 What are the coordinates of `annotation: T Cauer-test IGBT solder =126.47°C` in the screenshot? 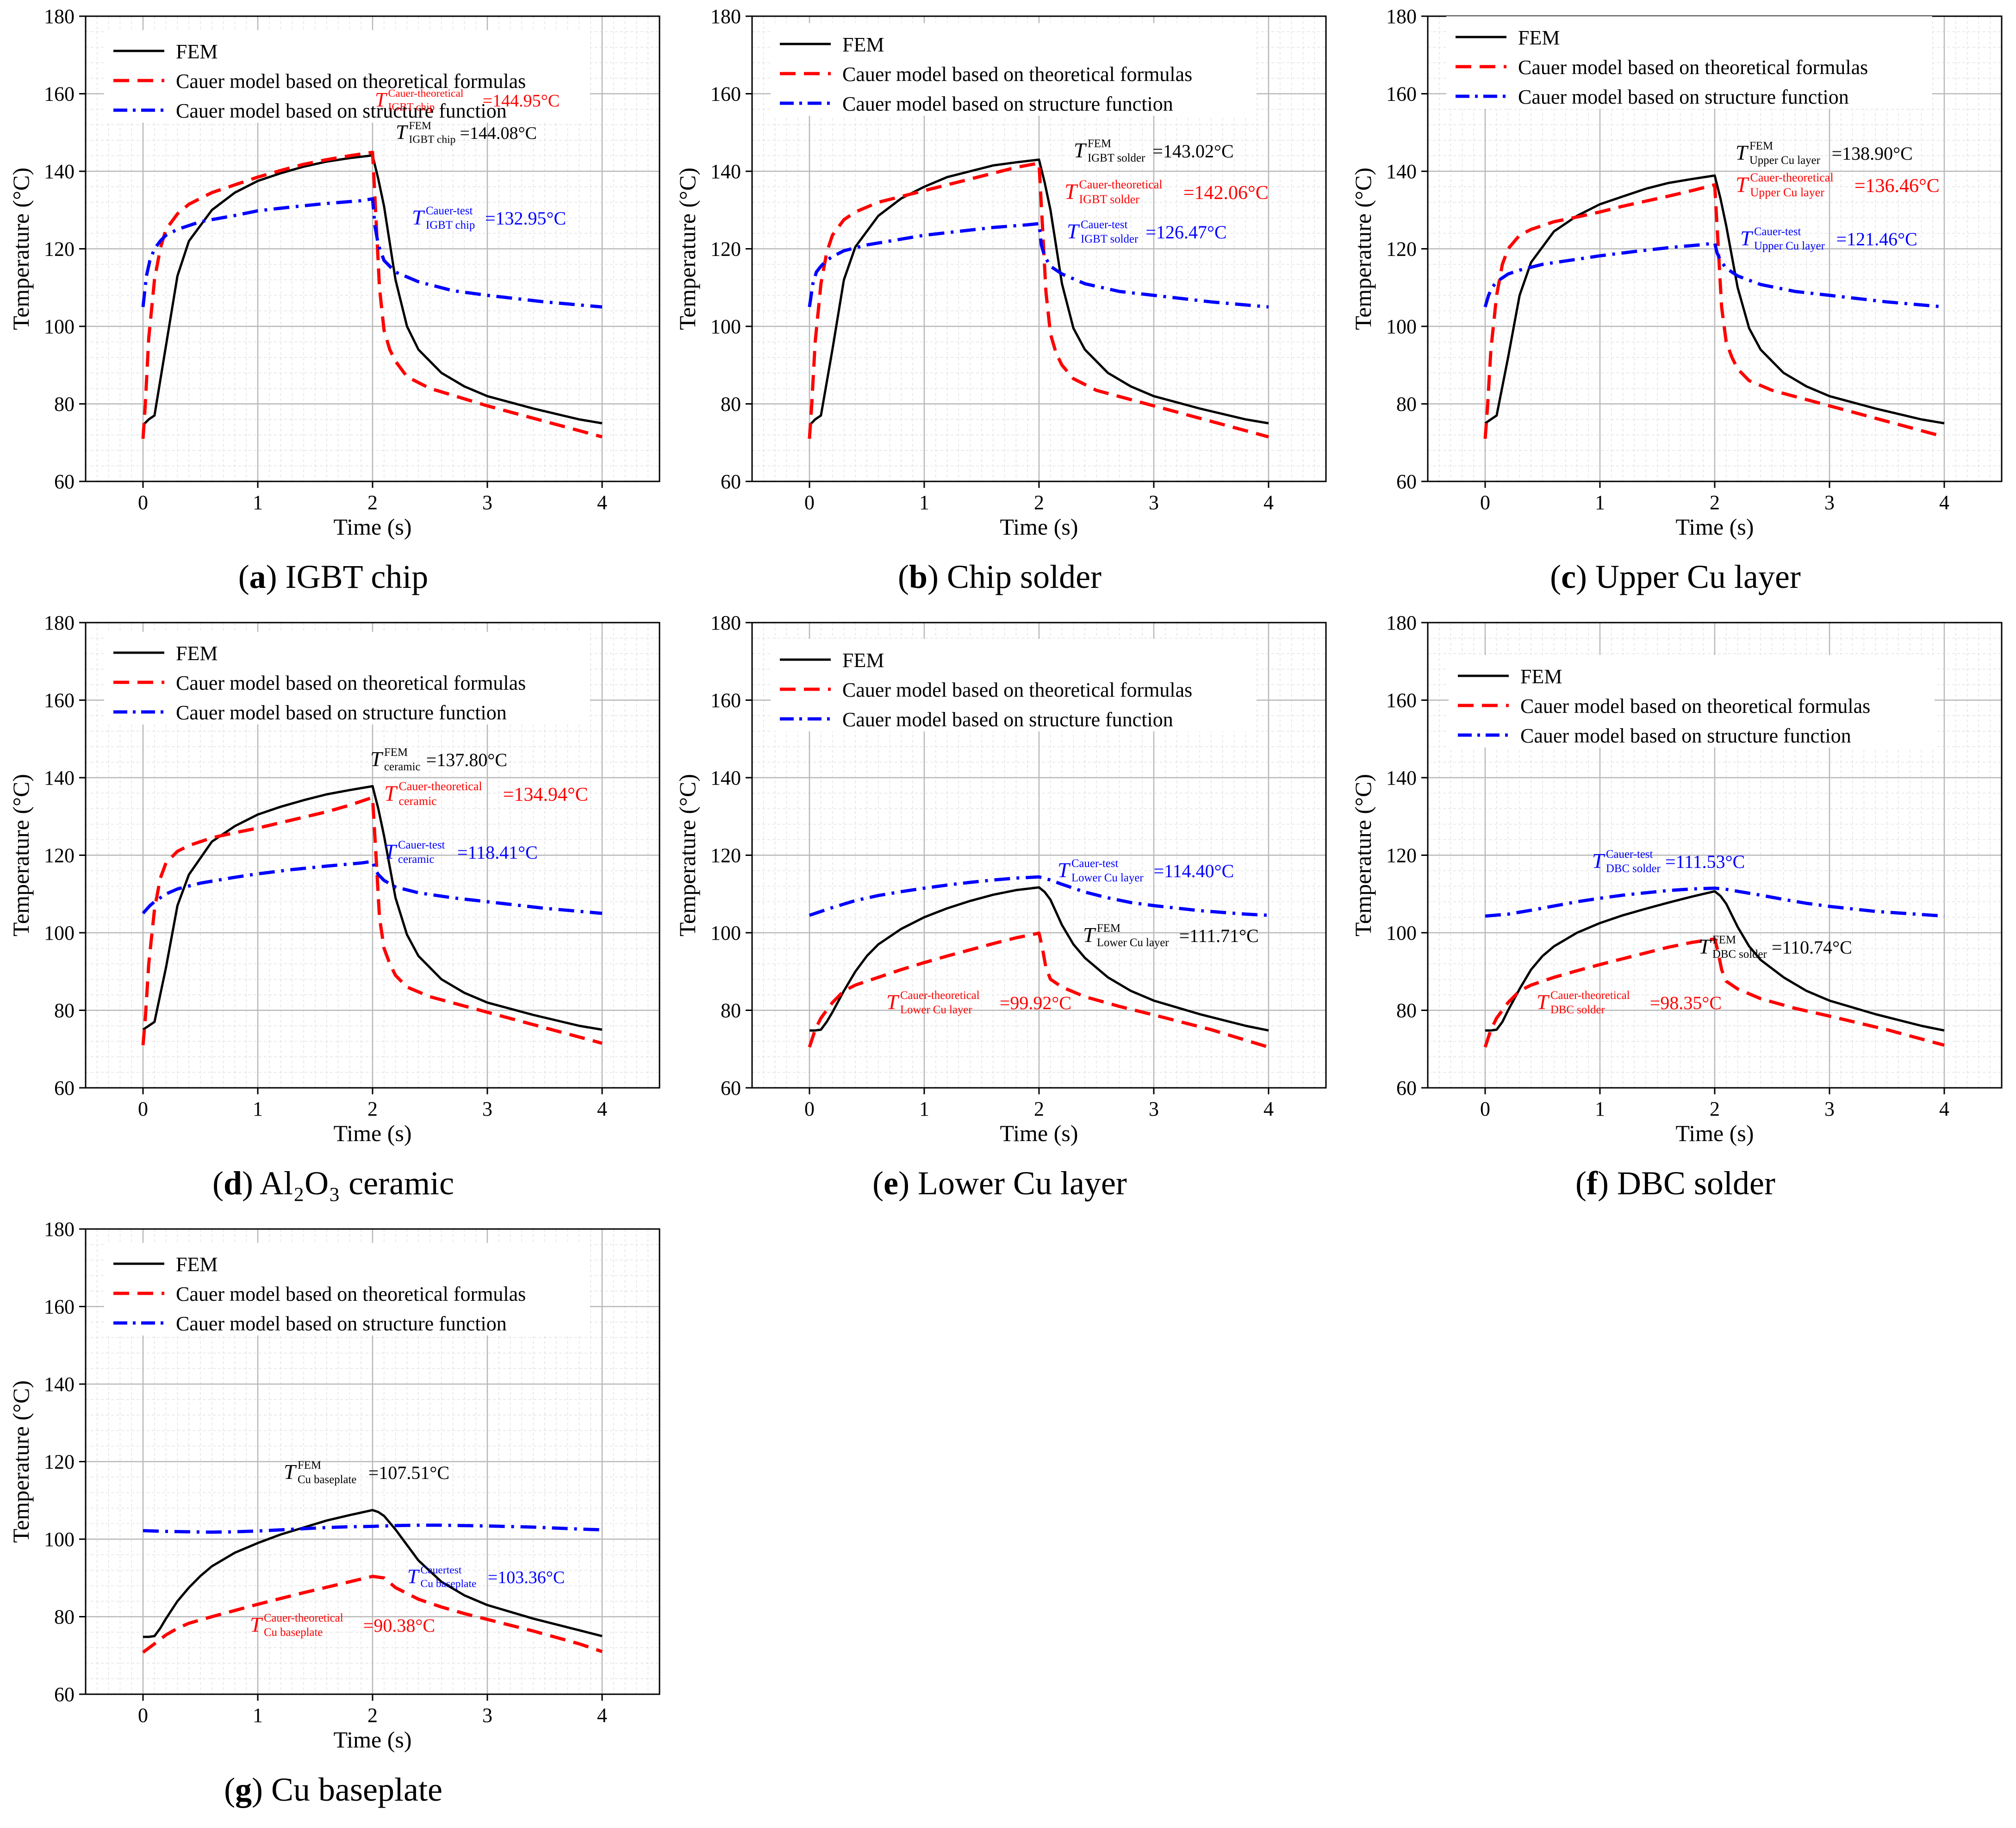 It's located at (1147, 231).